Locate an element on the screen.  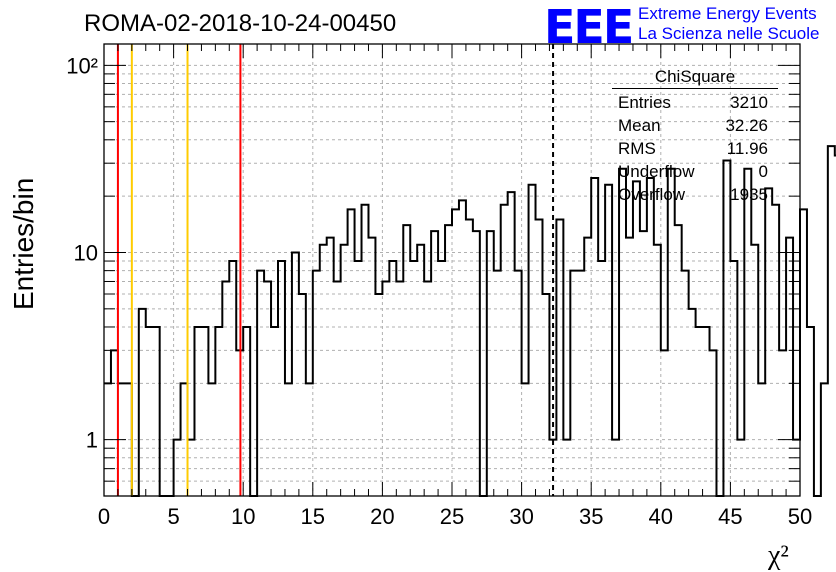
stats-label: RMS is located at coordinates (637, 148).